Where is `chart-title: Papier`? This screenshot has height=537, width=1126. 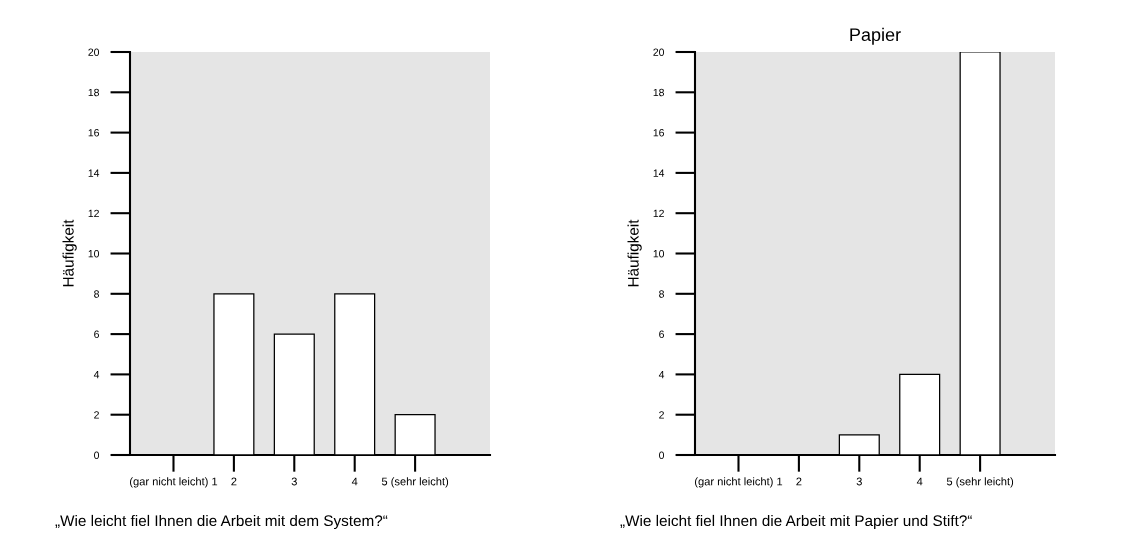 chart-title: Papier is located at coordinates (875, 36).